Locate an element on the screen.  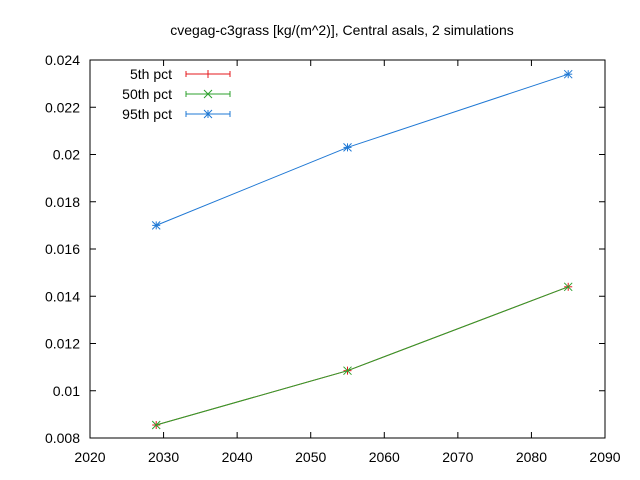
y-tick-label: 0.008 is located at coordinates (62, 438).